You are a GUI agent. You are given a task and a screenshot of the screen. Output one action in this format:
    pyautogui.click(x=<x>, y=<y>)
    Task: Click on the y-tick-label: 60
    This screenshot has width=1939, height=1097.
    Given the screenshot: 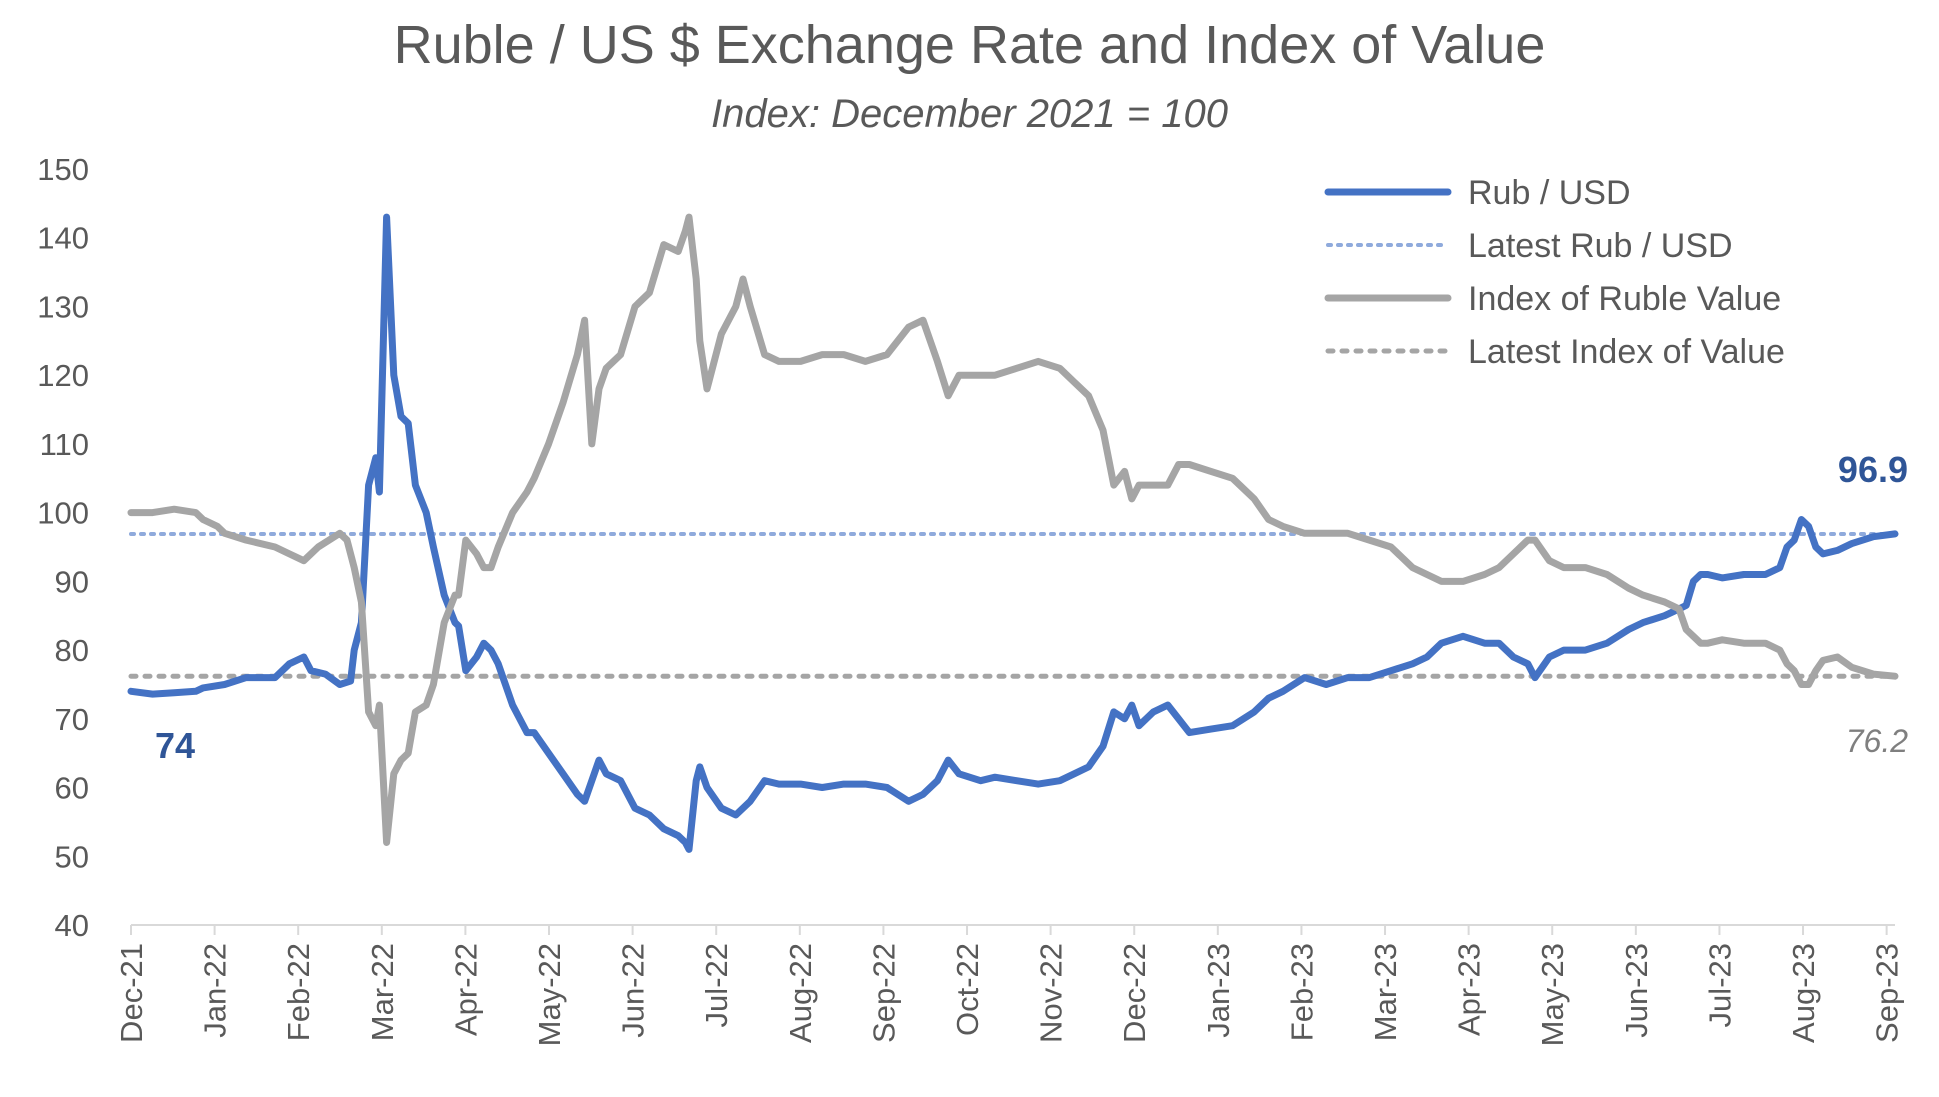 What is the action you would take?
    pyautogui.click(x=72, y=788)
    